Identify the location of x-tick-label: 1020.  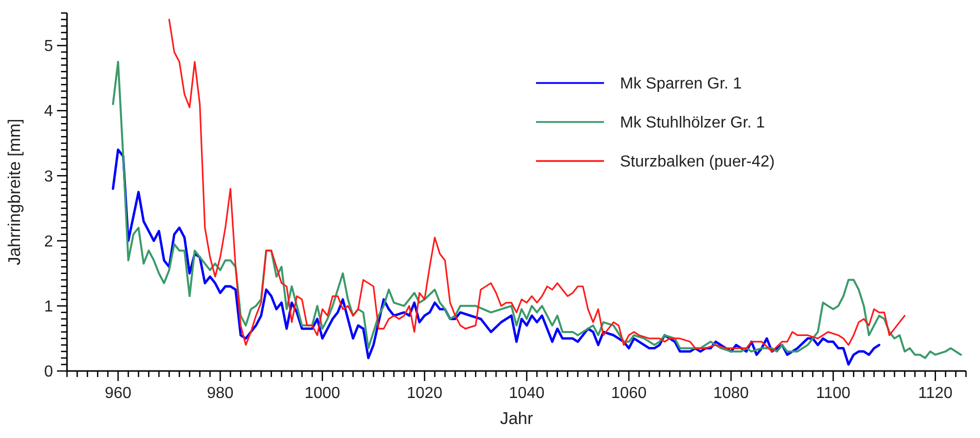
(424, 393).